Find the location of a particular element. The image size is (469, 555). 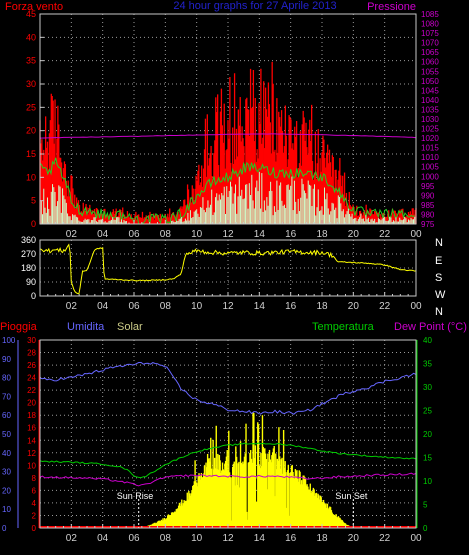

y-tick-label-humidity: 70 is located at coordinates (6, 396).